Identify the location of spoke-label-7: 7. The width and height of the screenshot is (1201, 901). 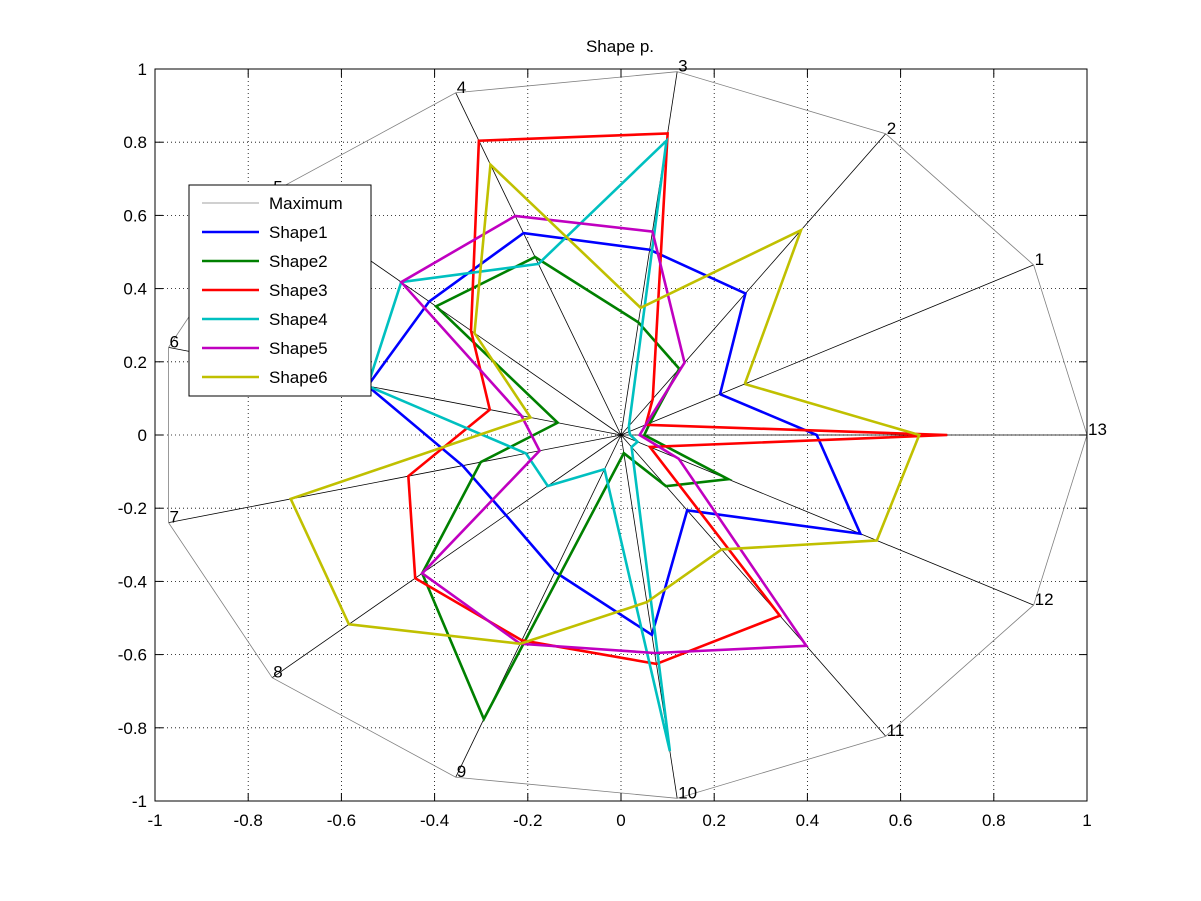
(174, 517).